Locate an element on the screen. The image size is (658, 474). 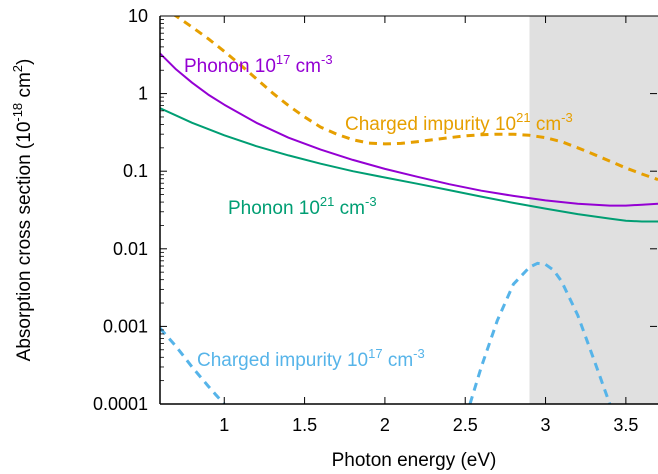
y-tick-label: 0.0001 is located at coordinates (120, 404).